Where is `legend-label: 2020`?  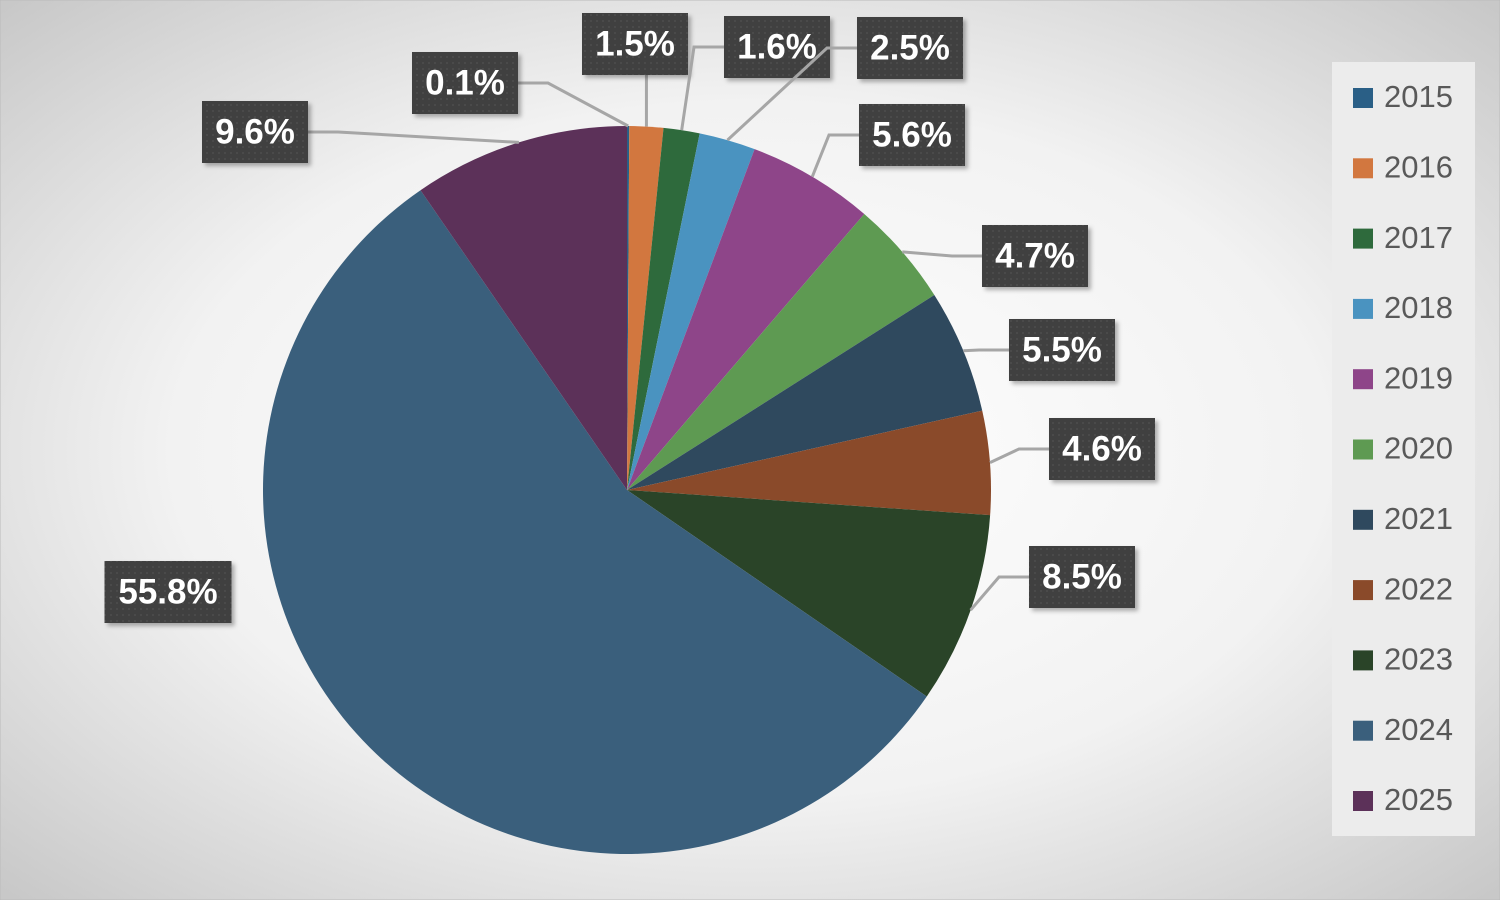 legend-label: 2020 is located at coordinates (1418, 448).